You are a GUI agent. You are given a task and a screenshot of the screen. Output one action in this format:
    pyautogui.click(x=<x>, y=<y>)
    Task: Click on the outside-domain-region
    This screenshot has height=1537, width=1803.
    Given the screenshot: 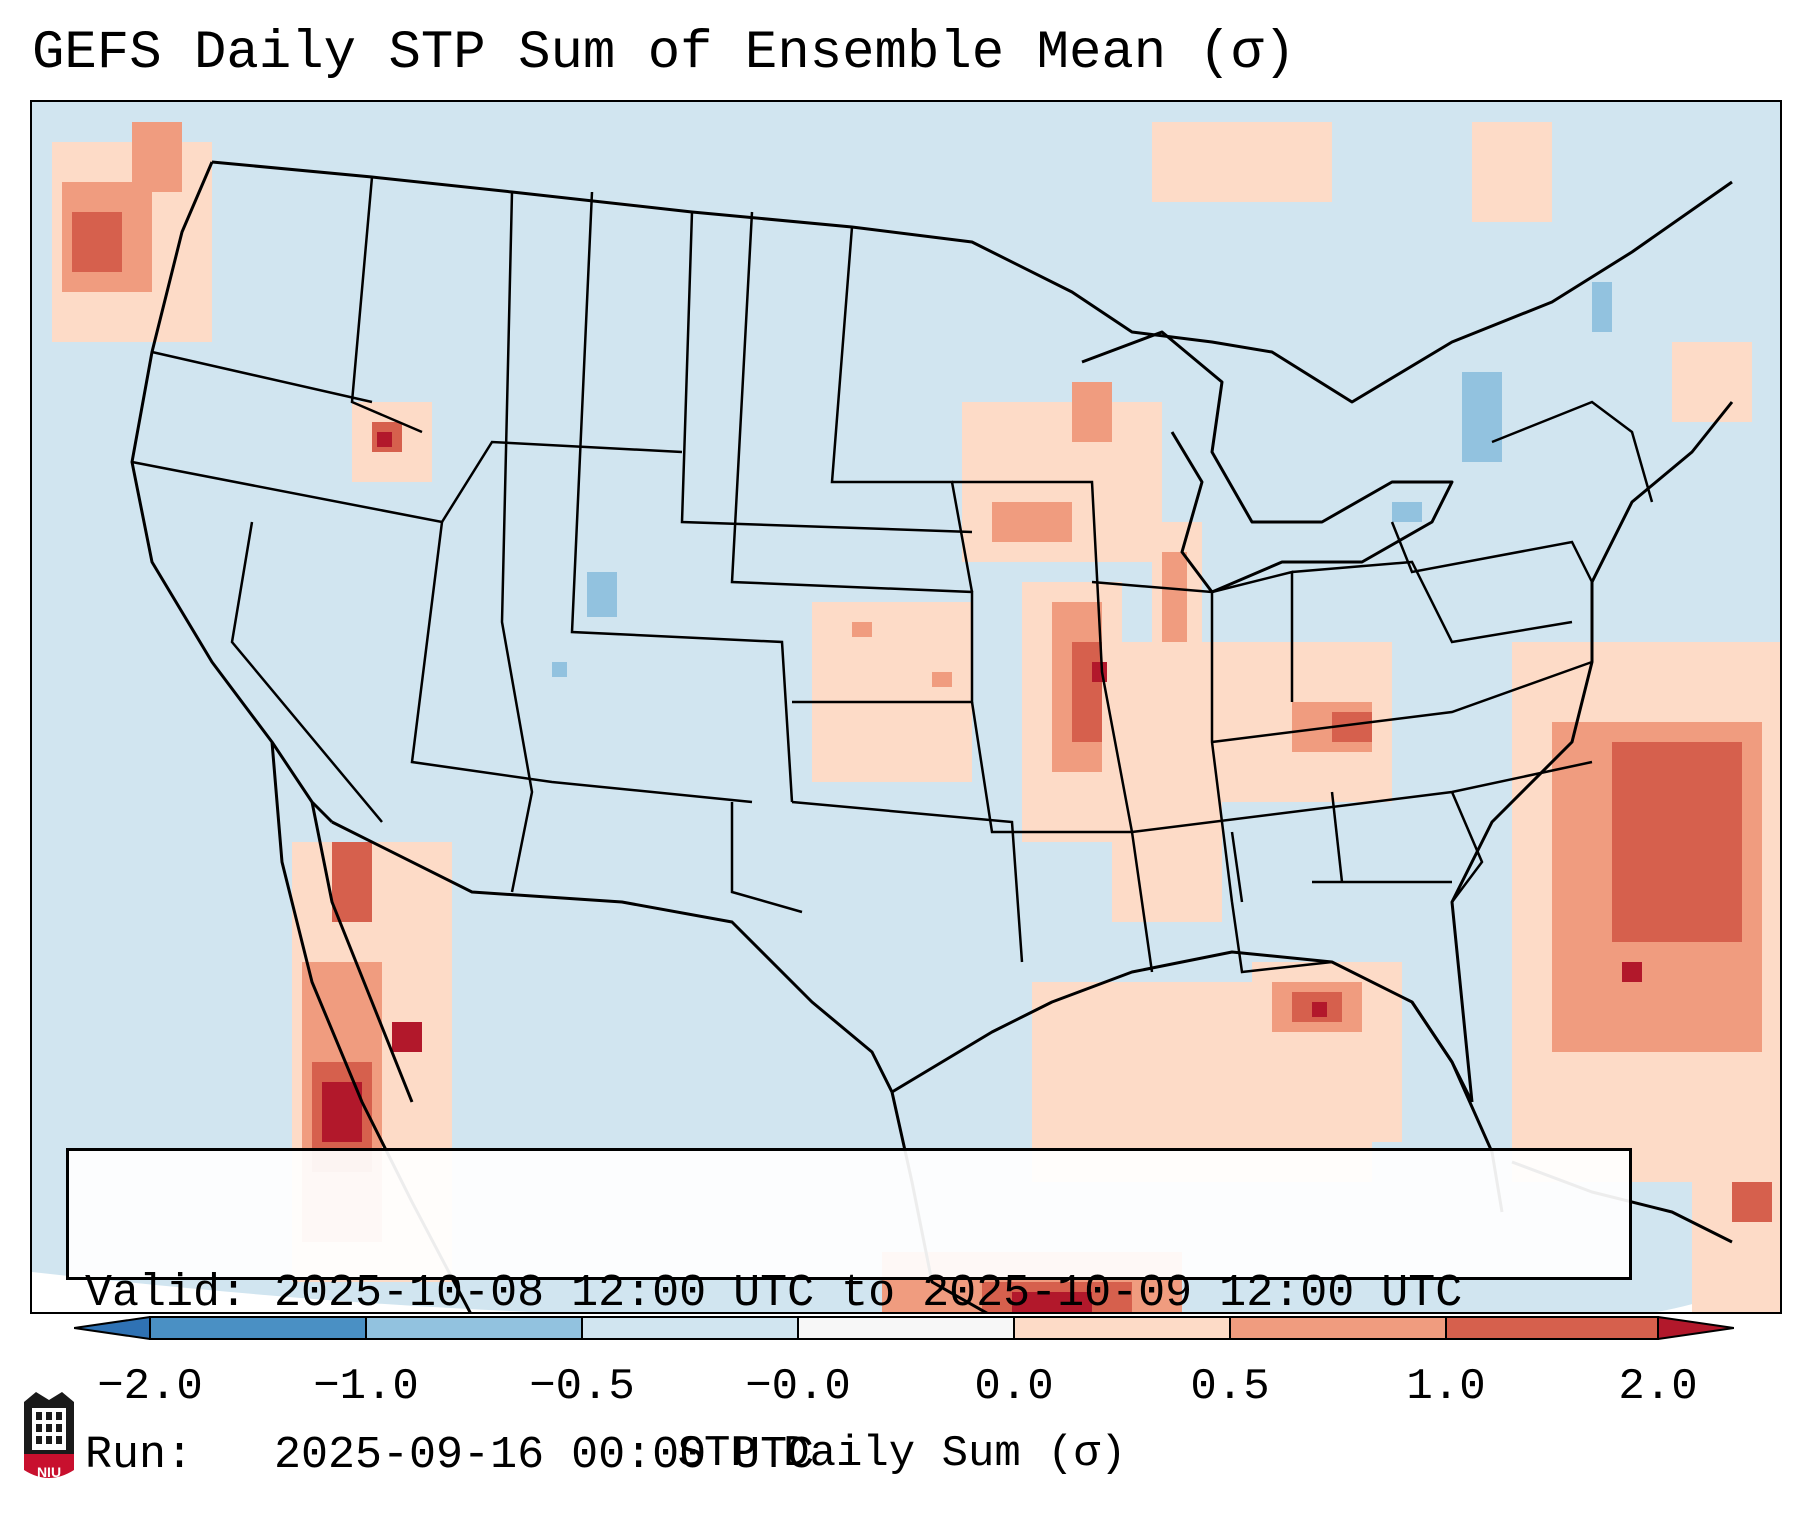 What is the action you would take?
    pyautogui.click(x=282, y=1292)
    